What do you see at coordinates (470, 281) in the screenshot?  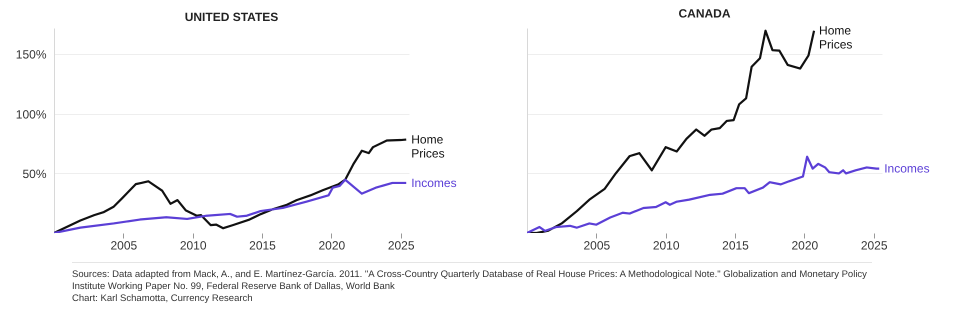 I see `source-note: Sources: Data adapted from Mack, A., and E. Martínez-García. 2011. "A Cross-Country Quarterly Database of Real House Prices: A Methodological Note." Globalization and Monetary Policy Institute Working Paper No. 99, Federal Reserve Bank of Dallas, World Bank` at bounding box center [470, 281].